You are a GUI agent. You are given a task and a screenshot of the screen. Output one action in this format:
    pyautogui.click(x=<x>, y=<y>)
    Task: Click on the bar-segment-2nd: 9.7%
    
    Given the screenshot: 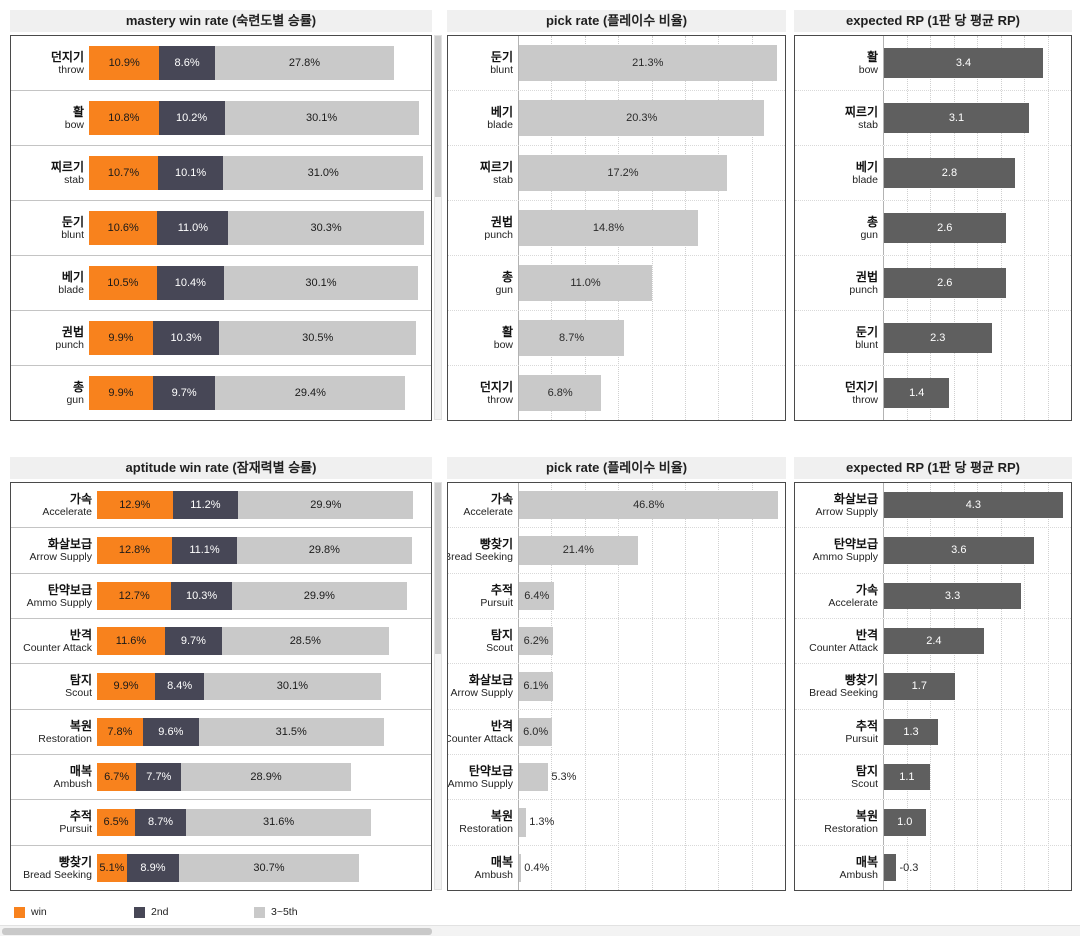 What is the action you would take?
    pyautogui.click(x=184, y=393)
    